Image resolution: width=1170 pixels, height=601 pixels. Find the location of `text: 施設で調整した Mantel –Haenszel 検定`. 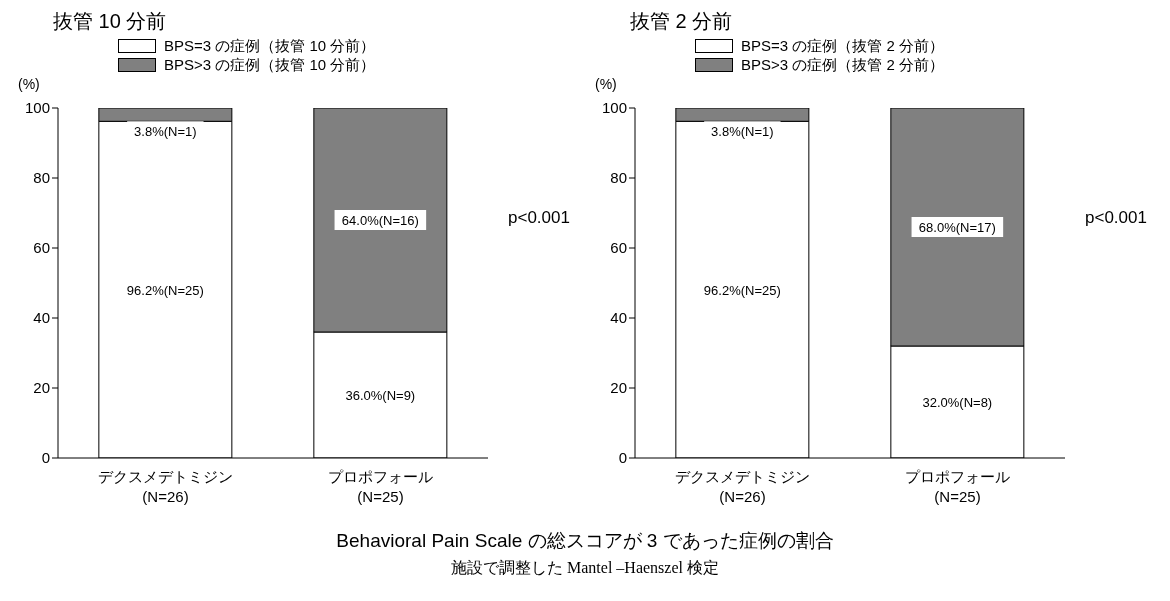

text: 施設で調整した Mantel –Haenszel 検定 is located at coordinates (585, 568).